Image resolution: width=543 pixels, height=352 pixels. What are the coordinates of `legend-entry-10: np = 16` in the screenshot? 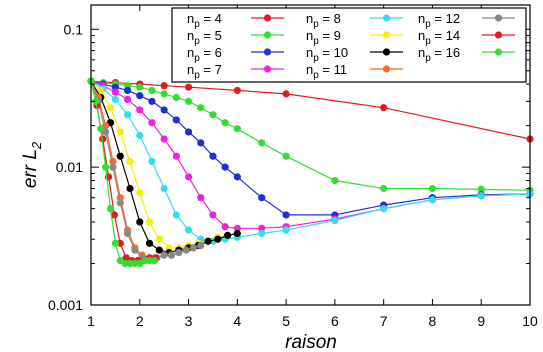 It's located at (466, 54).